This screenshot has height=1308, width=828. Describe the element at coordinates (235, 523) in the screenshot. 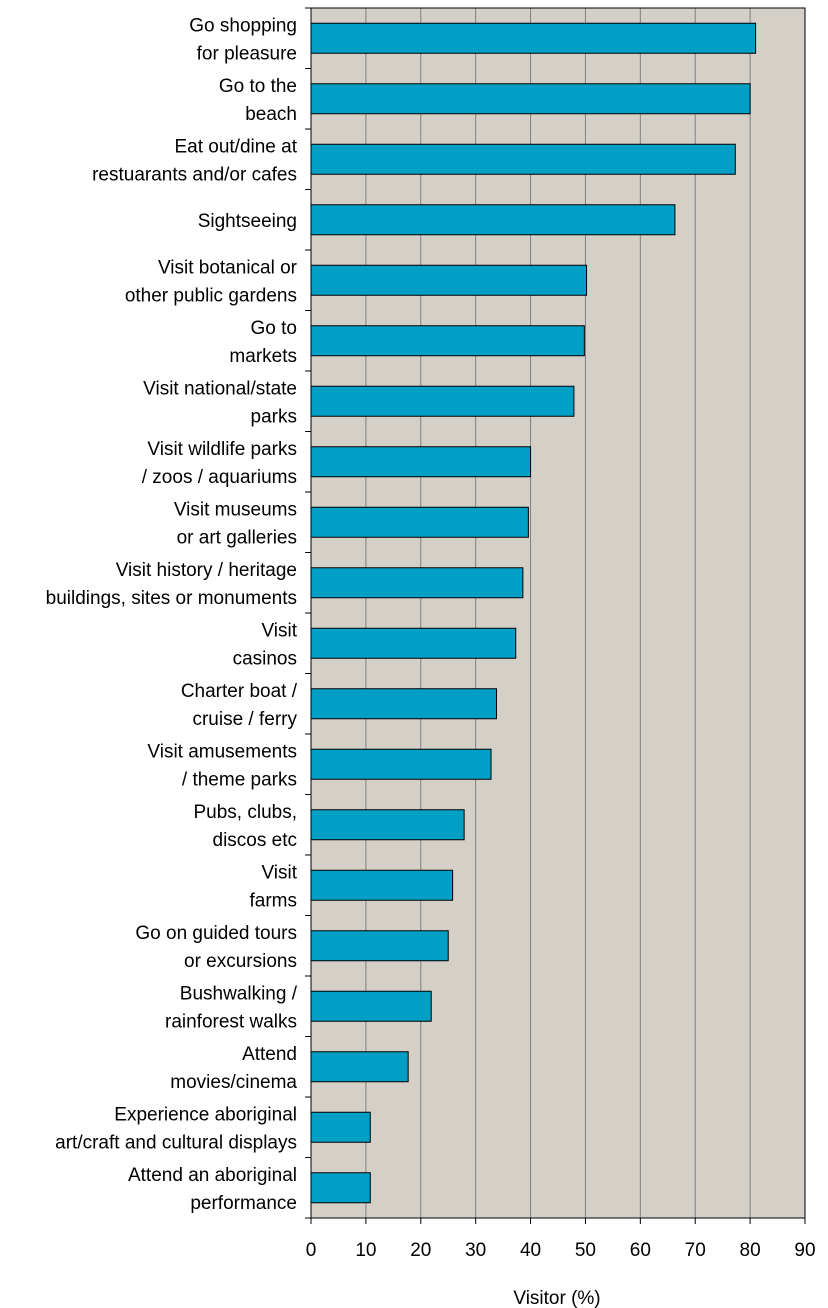

I see `category-label: Visit museums or art galleries` at that location.